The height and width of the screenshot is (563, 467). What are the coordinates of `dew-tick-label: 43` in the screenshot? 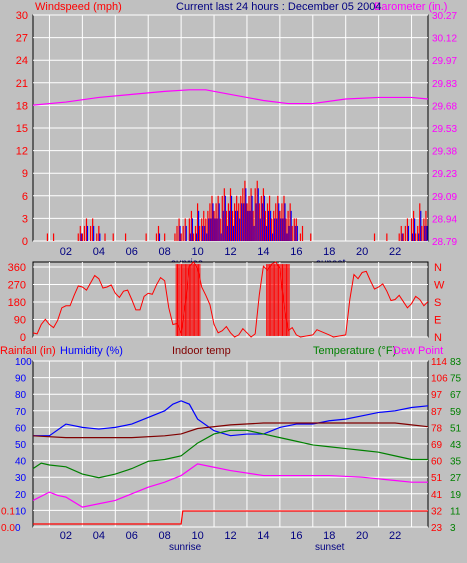 It's located at (456, 445).